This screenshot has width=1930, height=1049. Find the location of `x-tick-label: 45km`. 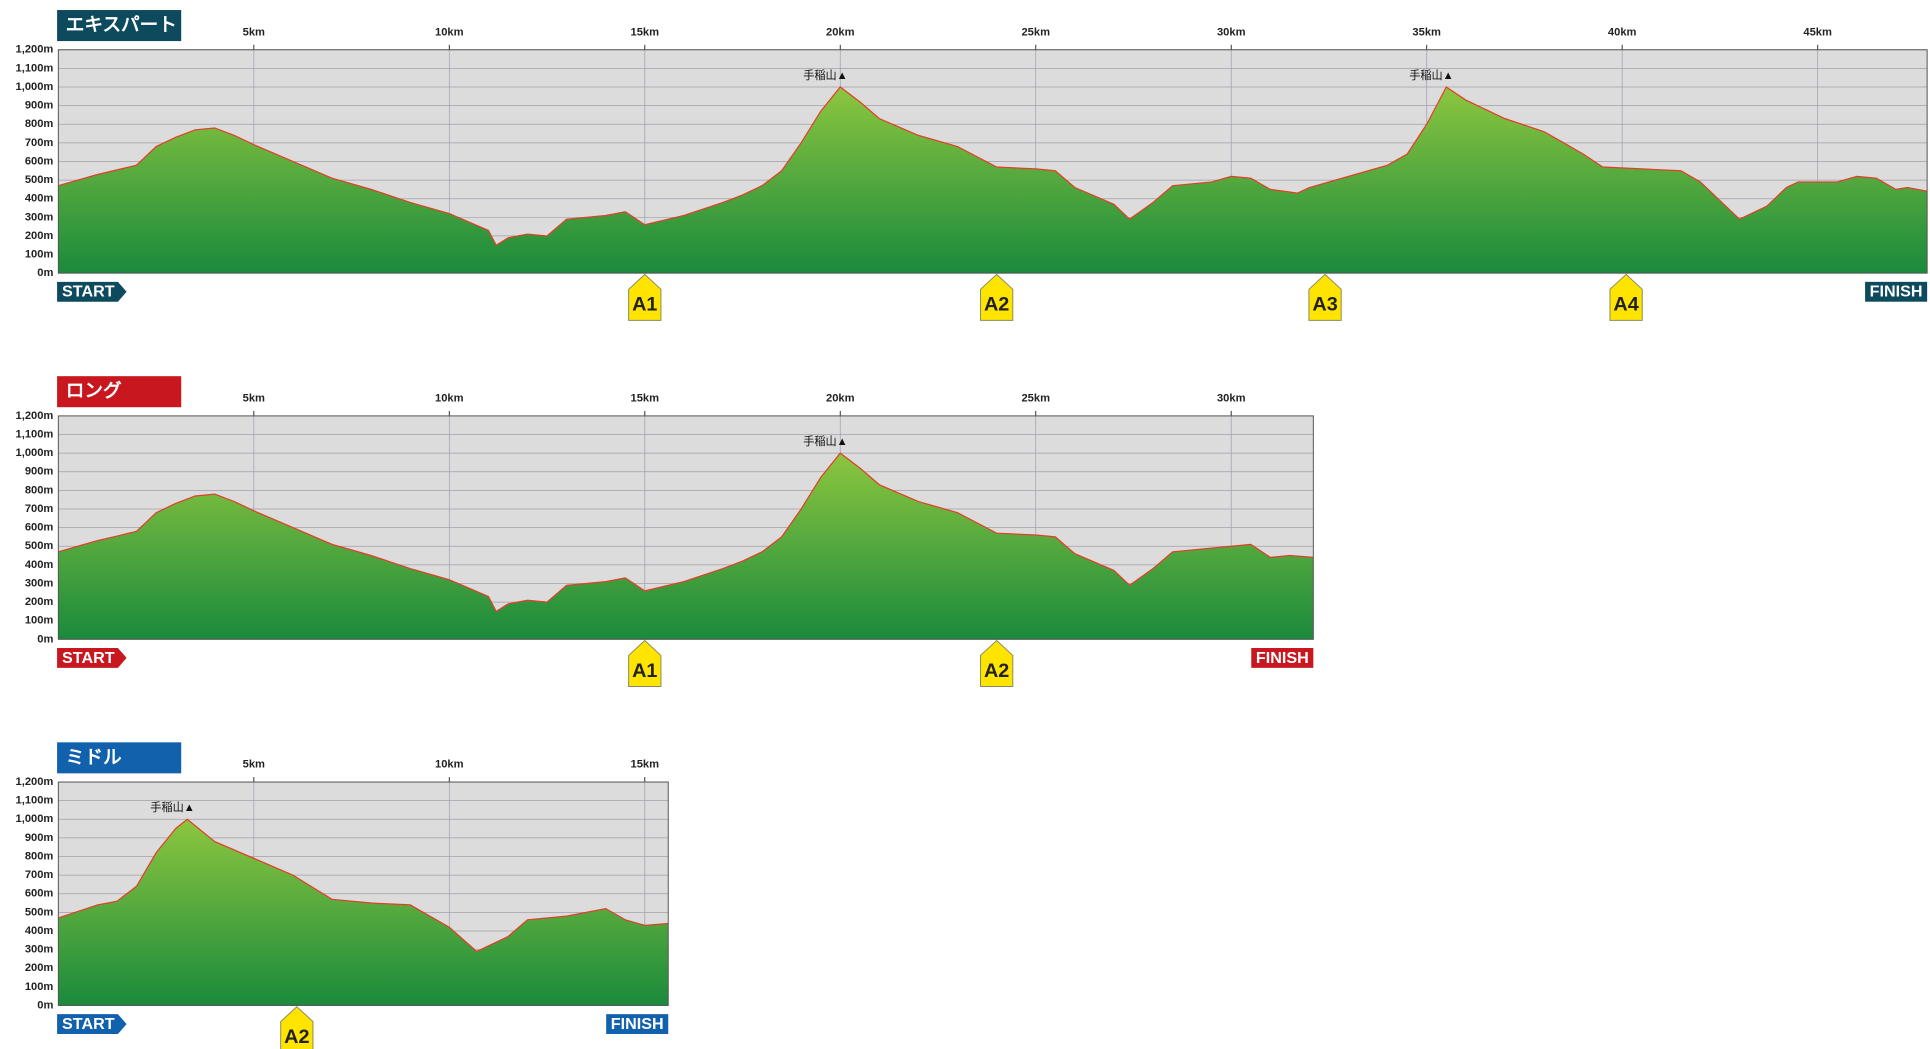

x-tick-label: 45km is located at coordinates (1817, 32).